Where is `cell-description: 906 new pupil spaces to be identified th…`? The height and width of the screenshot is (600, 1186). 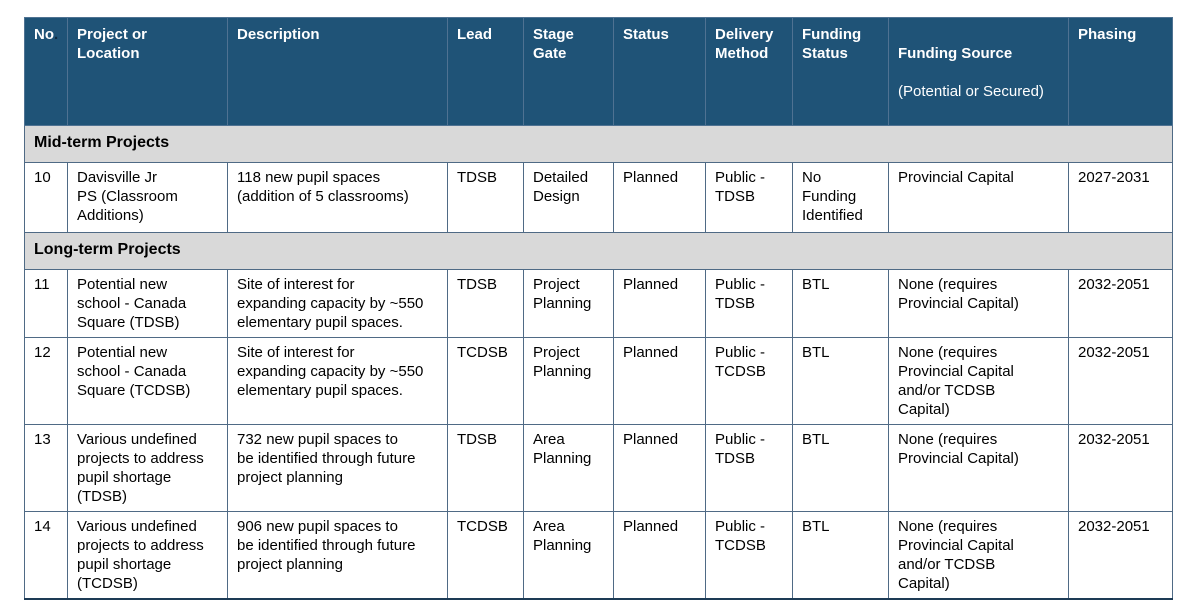
cell-description: 906 new pupil spaces to be identified th… is located at coordinates (337, 555).